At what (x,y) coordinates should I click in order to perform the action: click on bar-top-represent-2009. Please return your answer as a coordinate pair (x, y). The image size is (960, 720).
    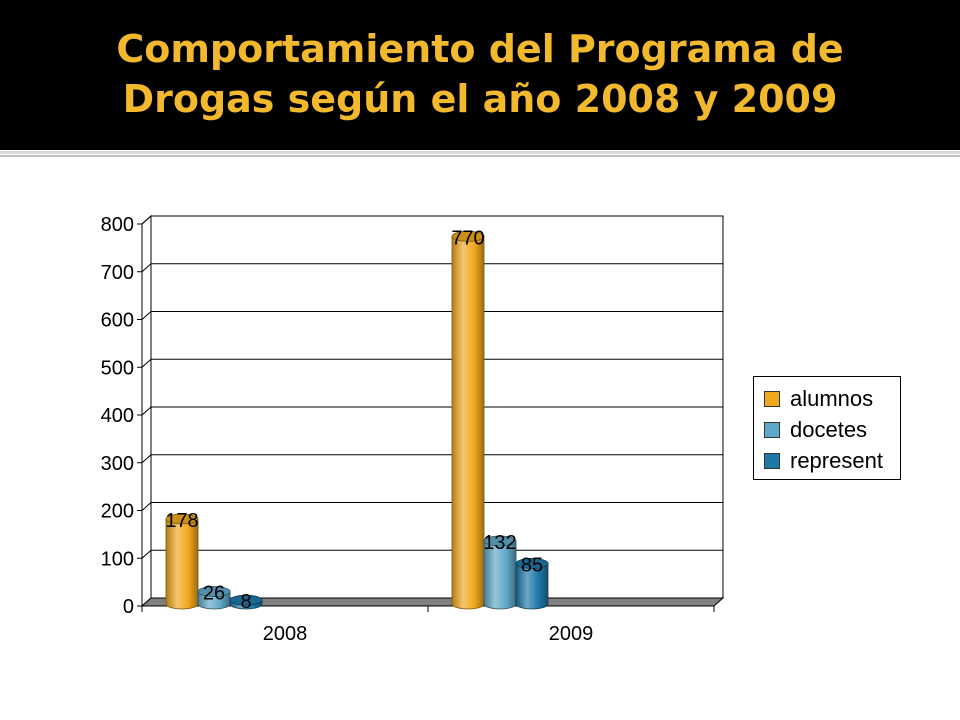
    Looking at the image, I should click on (532, 563).